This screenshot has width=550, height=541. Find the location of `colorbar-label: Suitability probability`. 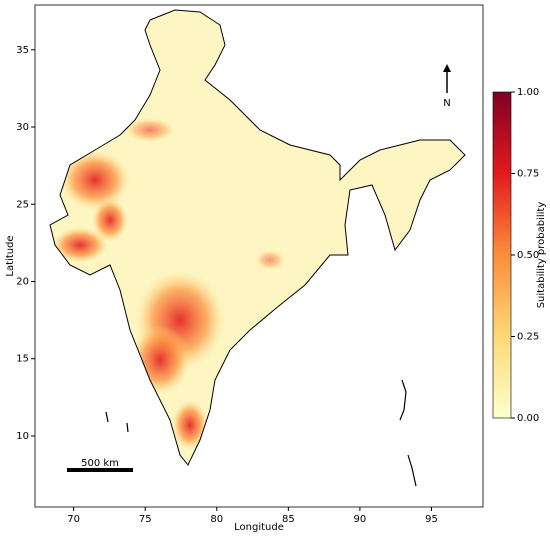

colorbar-label: Suitability probability is located at coordinates (541, 255).